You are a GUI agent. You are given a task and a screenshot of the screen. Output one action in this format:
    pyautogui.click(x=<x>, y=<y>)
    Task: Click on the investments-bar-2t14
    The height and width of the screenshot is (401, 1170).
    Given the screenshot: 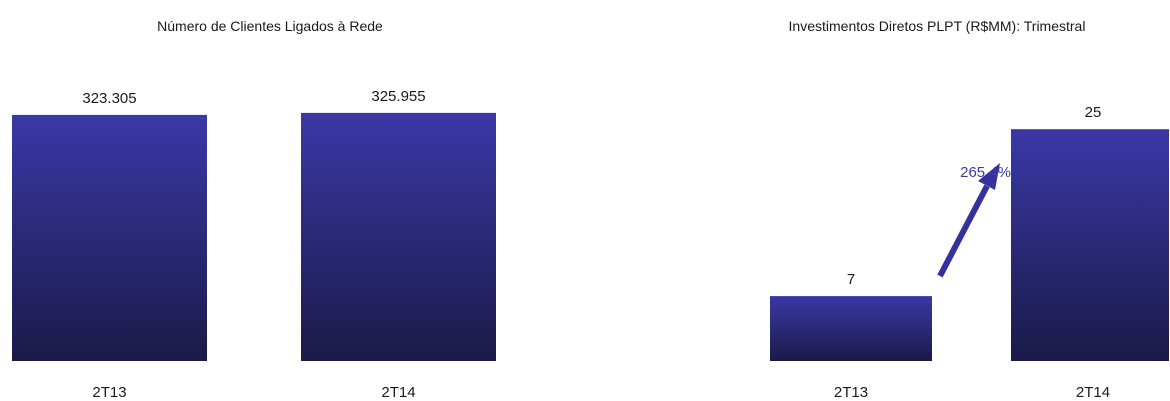 What is the action you would take?
    pyautogui.click(x=1090, y=245)
    